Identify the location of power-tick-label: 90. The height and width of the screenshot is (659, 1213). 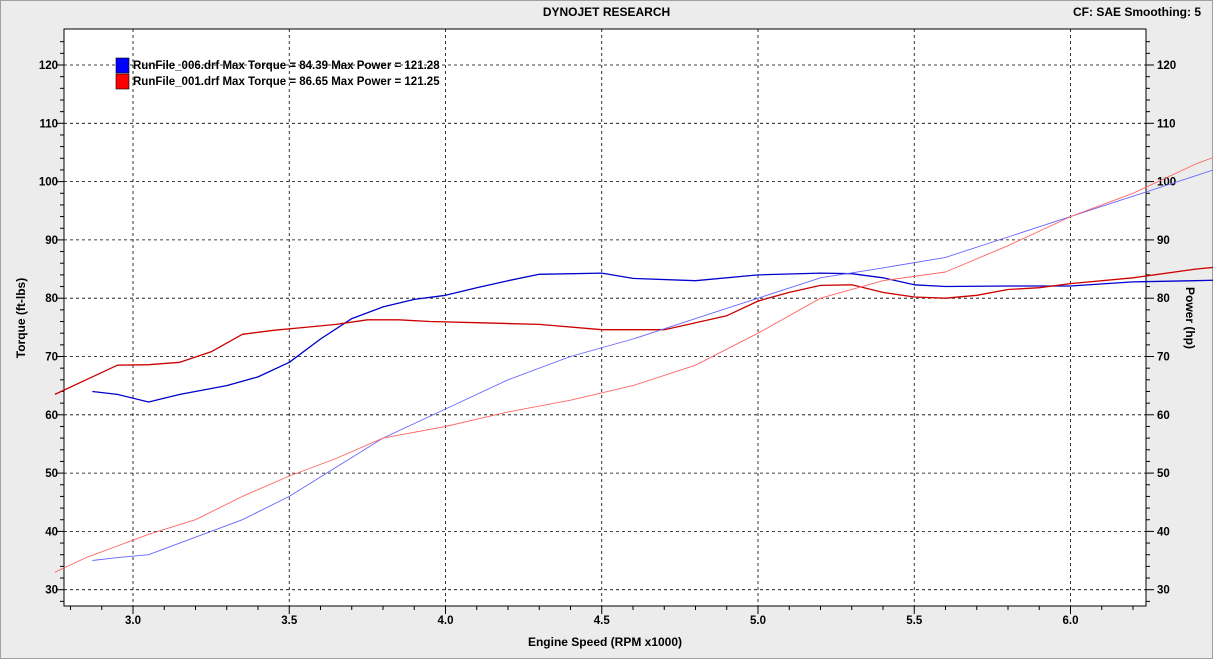
(1163, 241).